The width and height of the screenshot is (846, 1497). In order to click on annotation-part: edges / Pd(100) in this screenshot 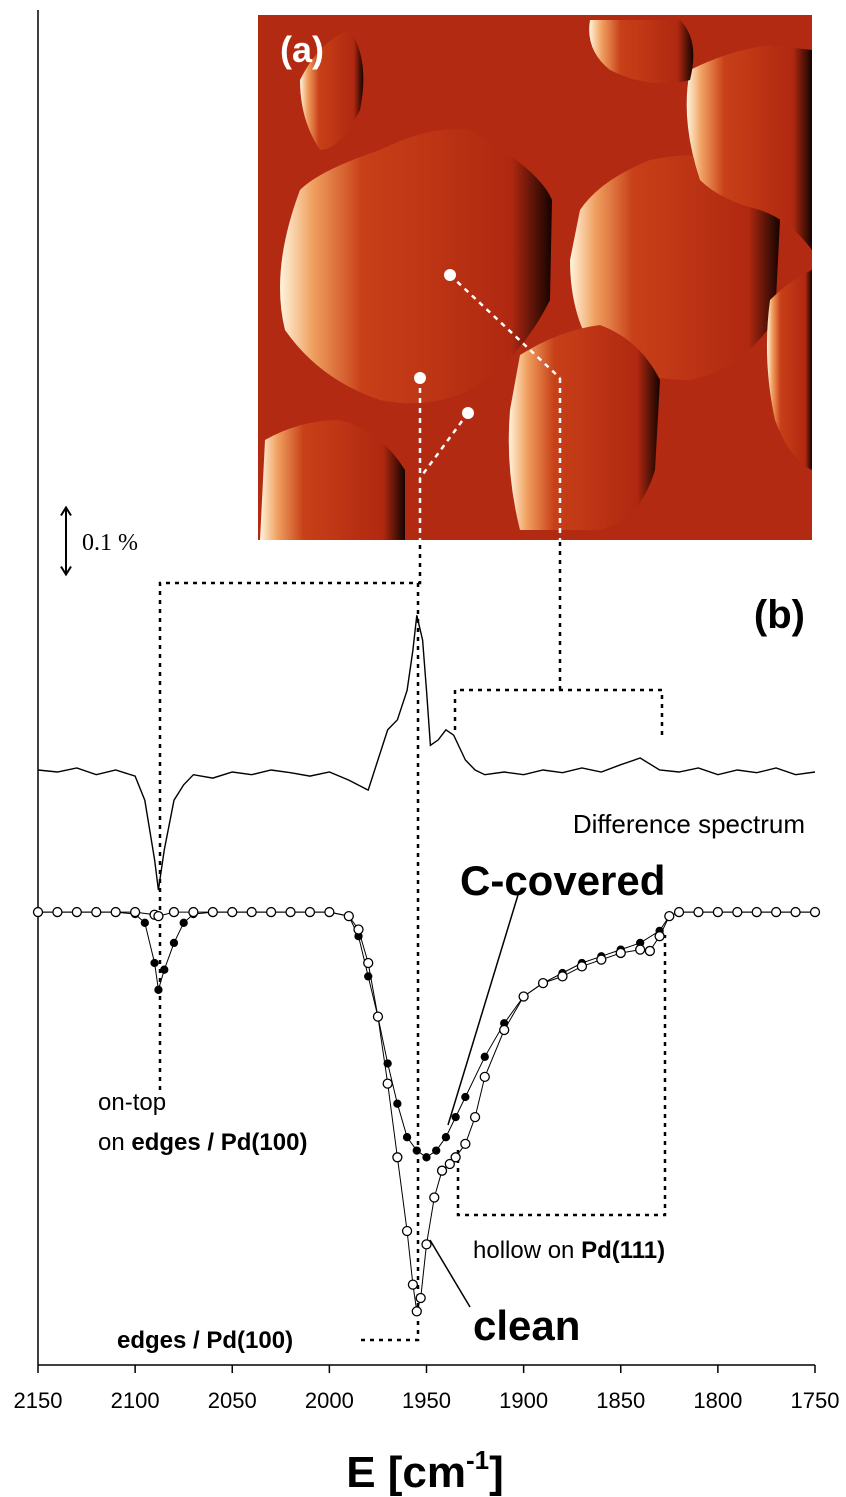, I will do `click(219, 1142)`.